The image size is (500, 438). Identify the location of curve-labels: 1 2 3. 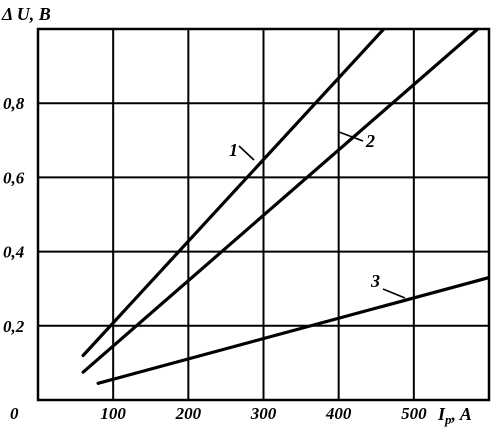
(317, 215).